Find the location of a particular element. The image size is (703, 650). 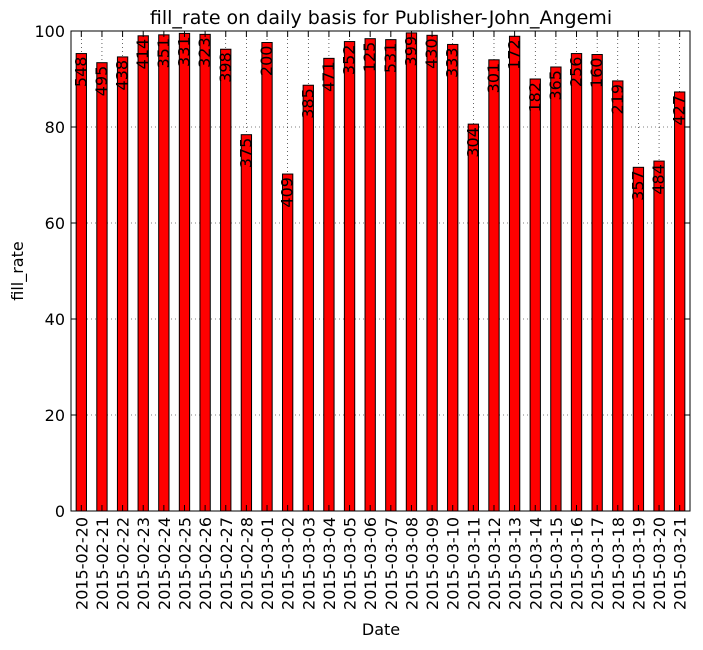

data-label: 495 is located at coordinates (101, 81).